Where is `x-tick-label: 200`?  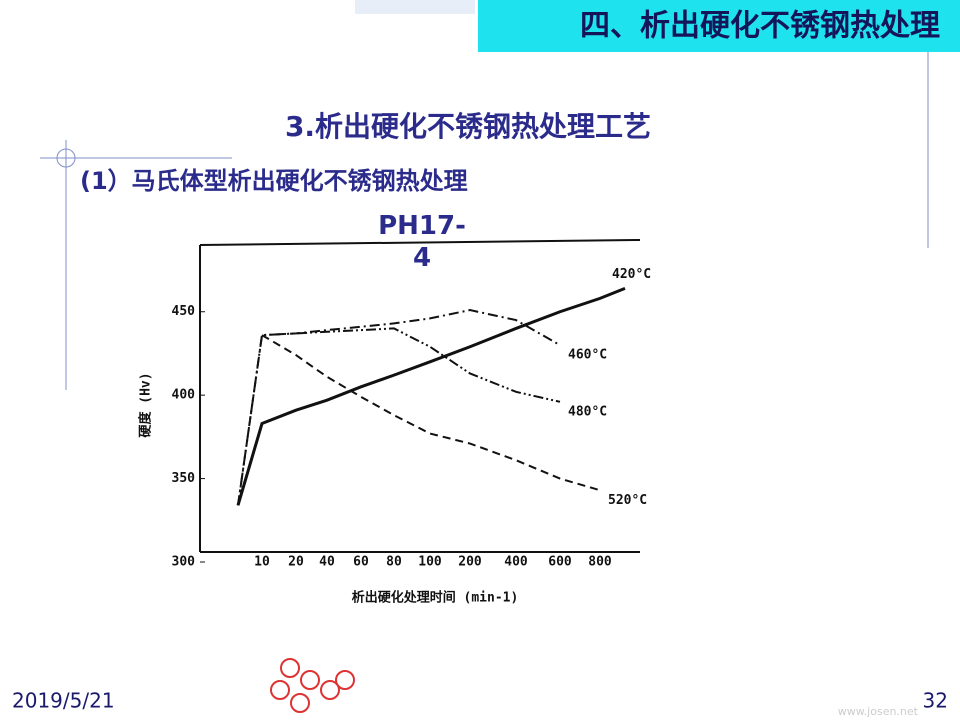
x-tick-label: 200 is located at coordinates (470, 562).